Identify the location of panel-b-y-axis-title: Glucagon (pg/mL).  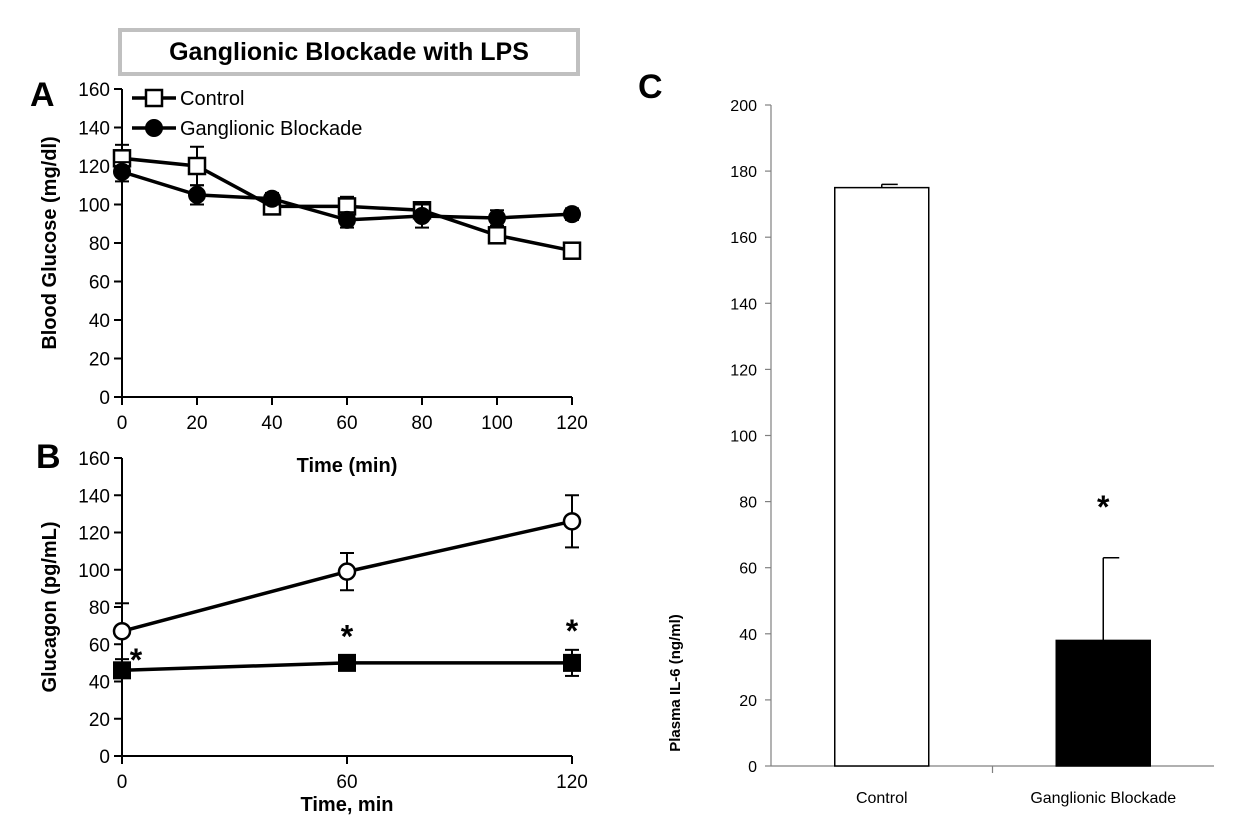
(50, 606).